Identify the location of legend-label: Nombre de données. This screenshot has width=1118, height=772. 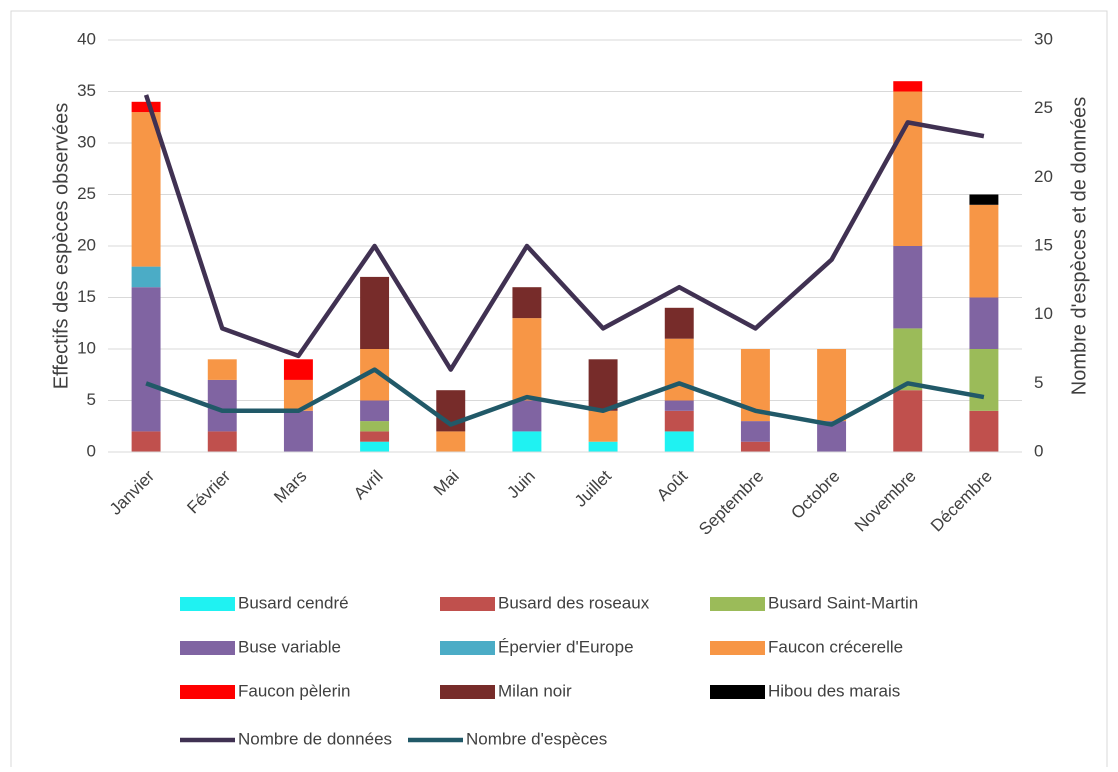
(315, 738).